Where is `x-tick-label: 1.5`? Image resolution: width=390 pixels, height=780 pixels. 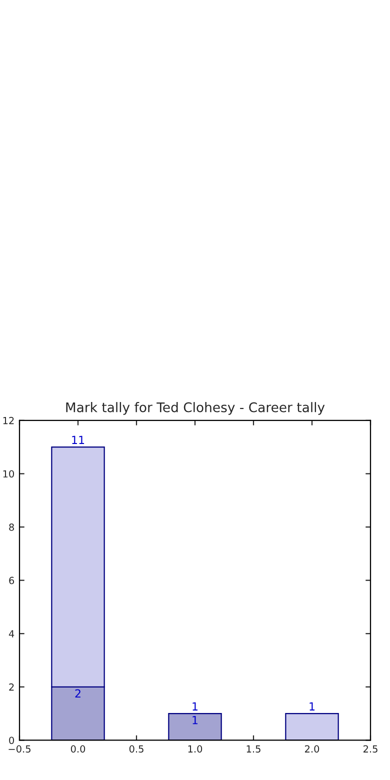 x-tick-label: 1.5 is located at coordinates (253, 749).